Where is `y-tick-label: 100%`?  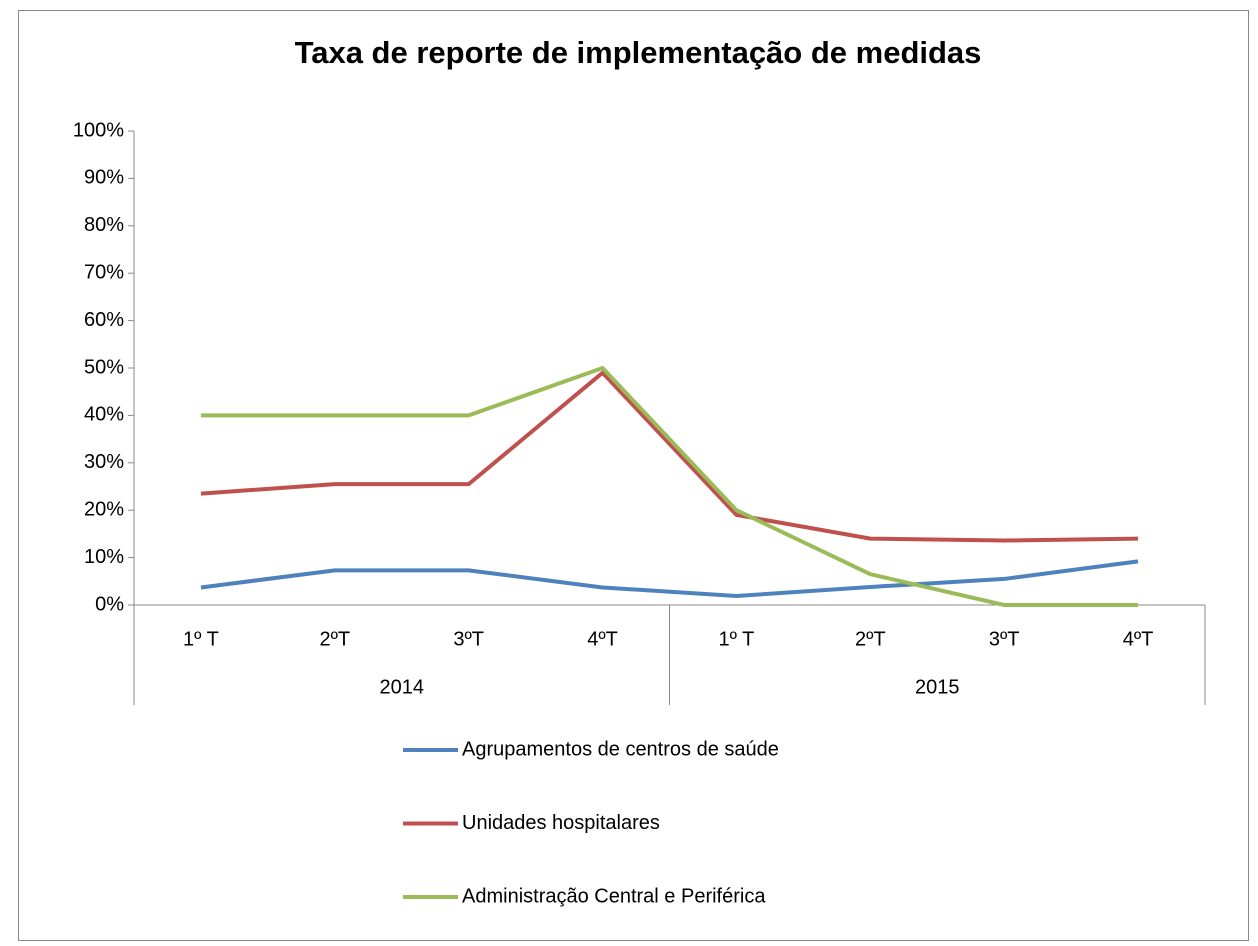
y-tick-label: 100% is located at coordinates (98, 130).